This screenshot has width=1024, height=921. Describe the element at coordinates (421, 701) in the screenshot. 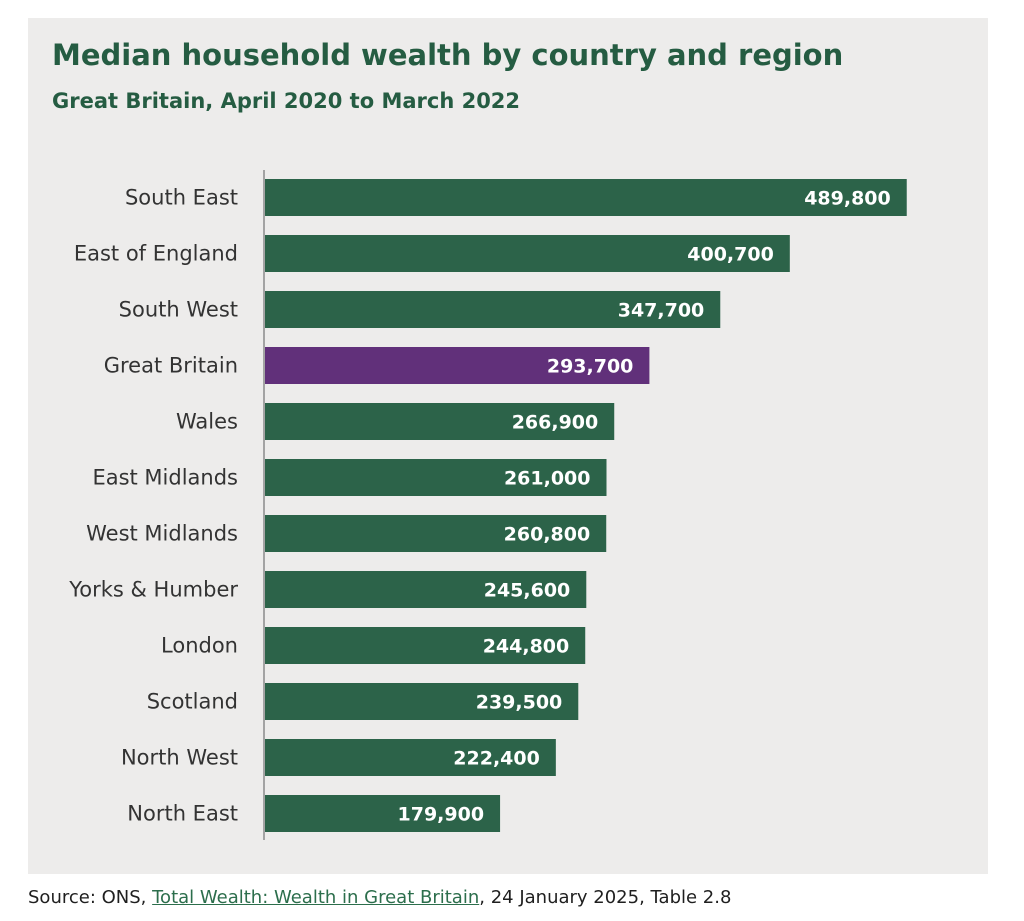

I see `bar-scotland` at that location.